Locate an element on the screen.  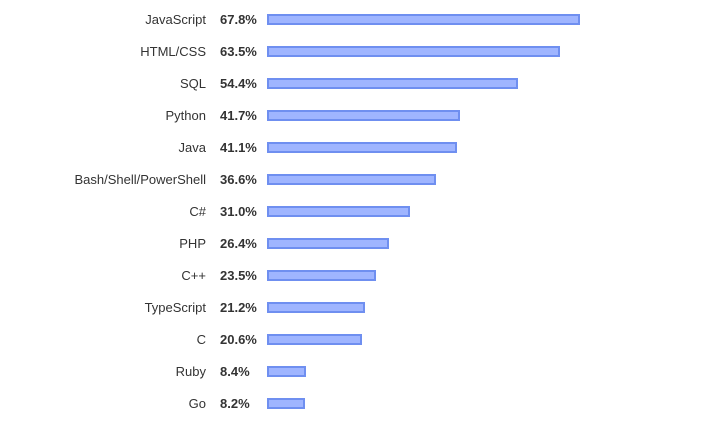
category-label: HTML/CSS is located at coordinates (173, 51).